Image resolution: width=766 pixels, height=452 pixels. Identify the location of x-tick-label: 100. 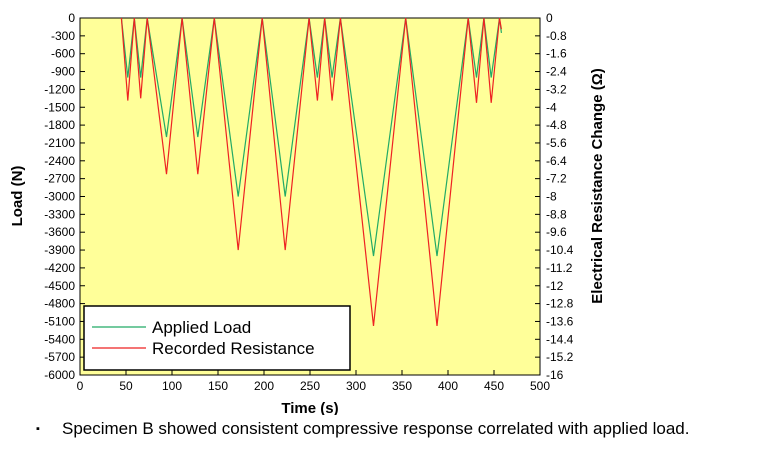
(172, 386).